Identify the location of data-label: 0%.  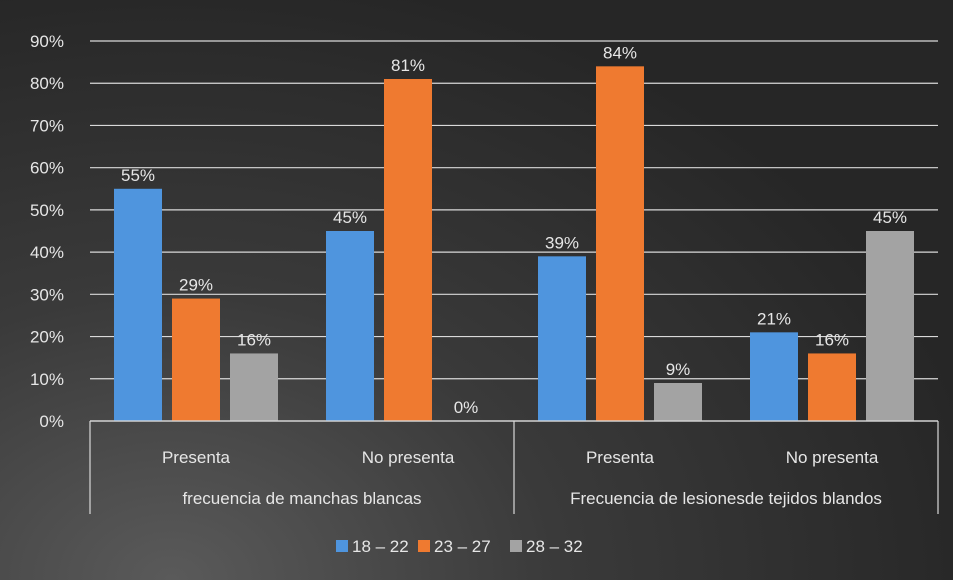
(466, 407).